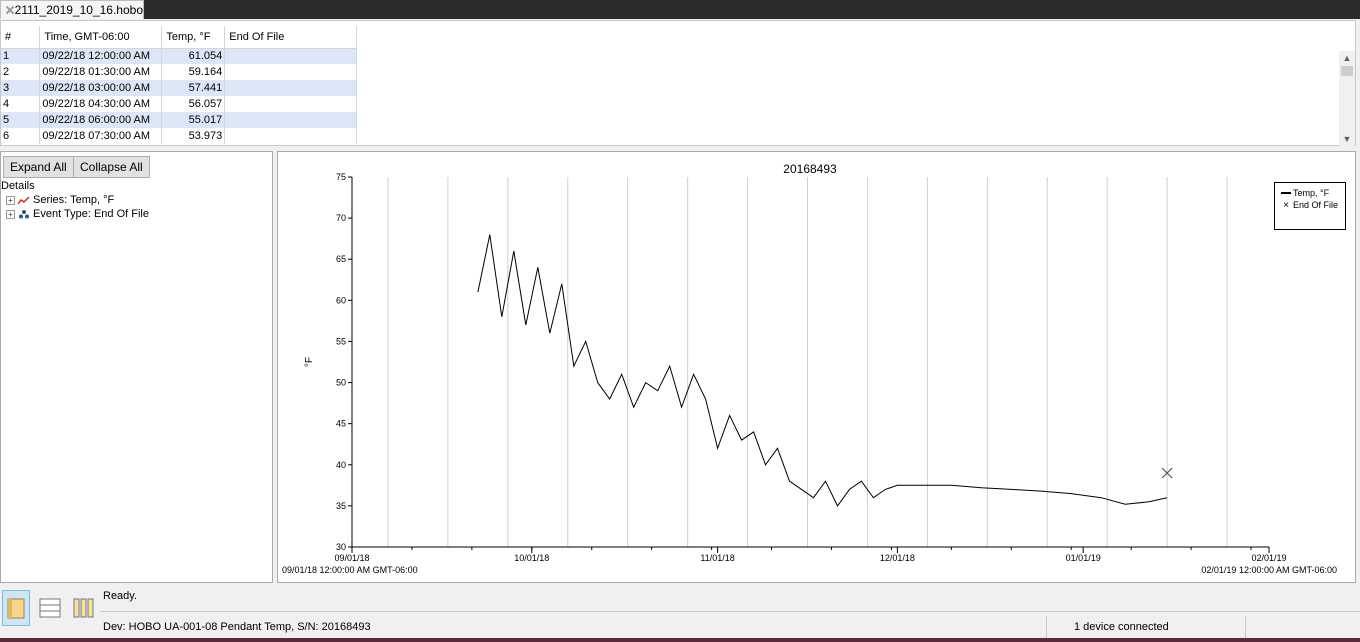 Image resolution: width=1360 pixels, height=642 pixels. Describe the element at coordinates (1347, 98) in the screenshot. I see `table-scrollbar: ▲ ▼` at that location.